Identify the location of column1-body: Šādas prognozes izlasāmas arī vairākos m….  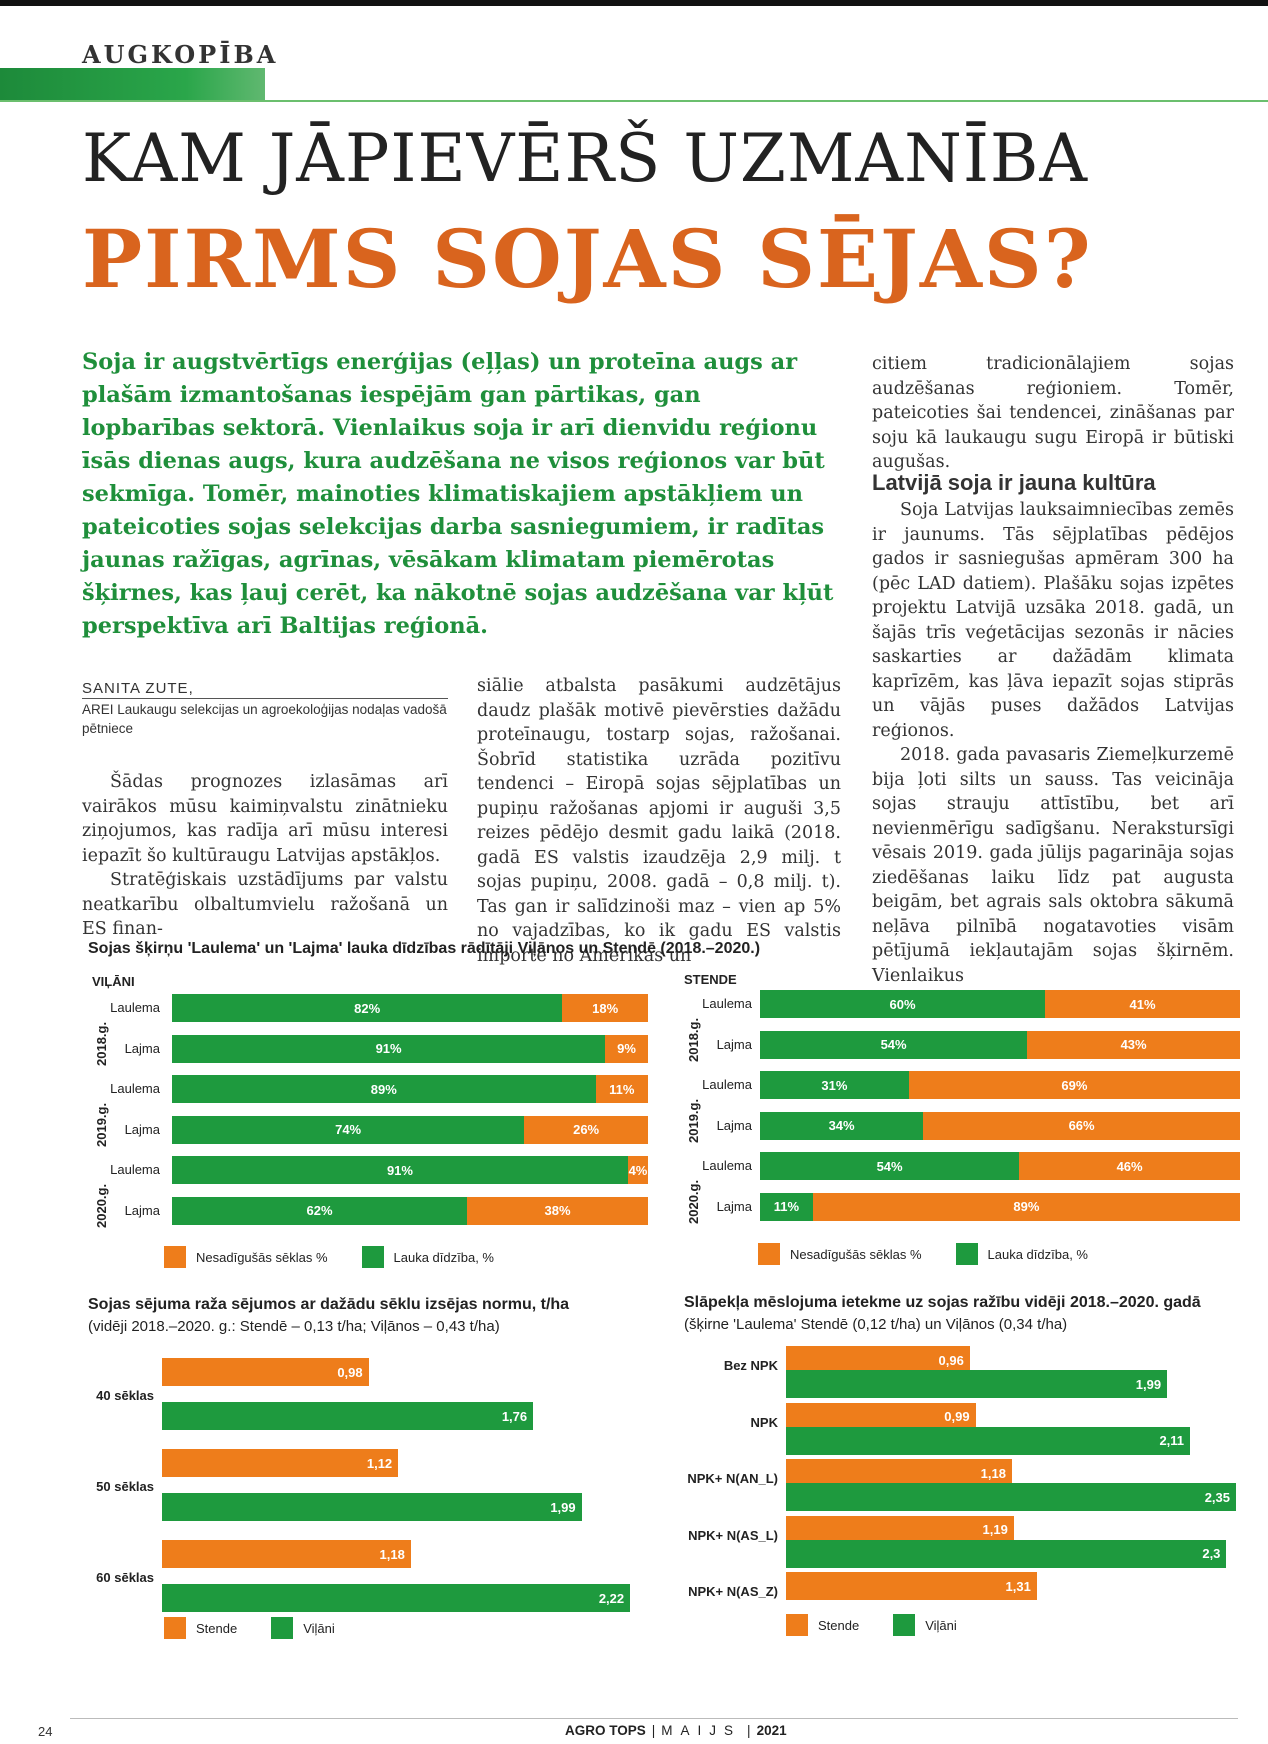
(265, 856).